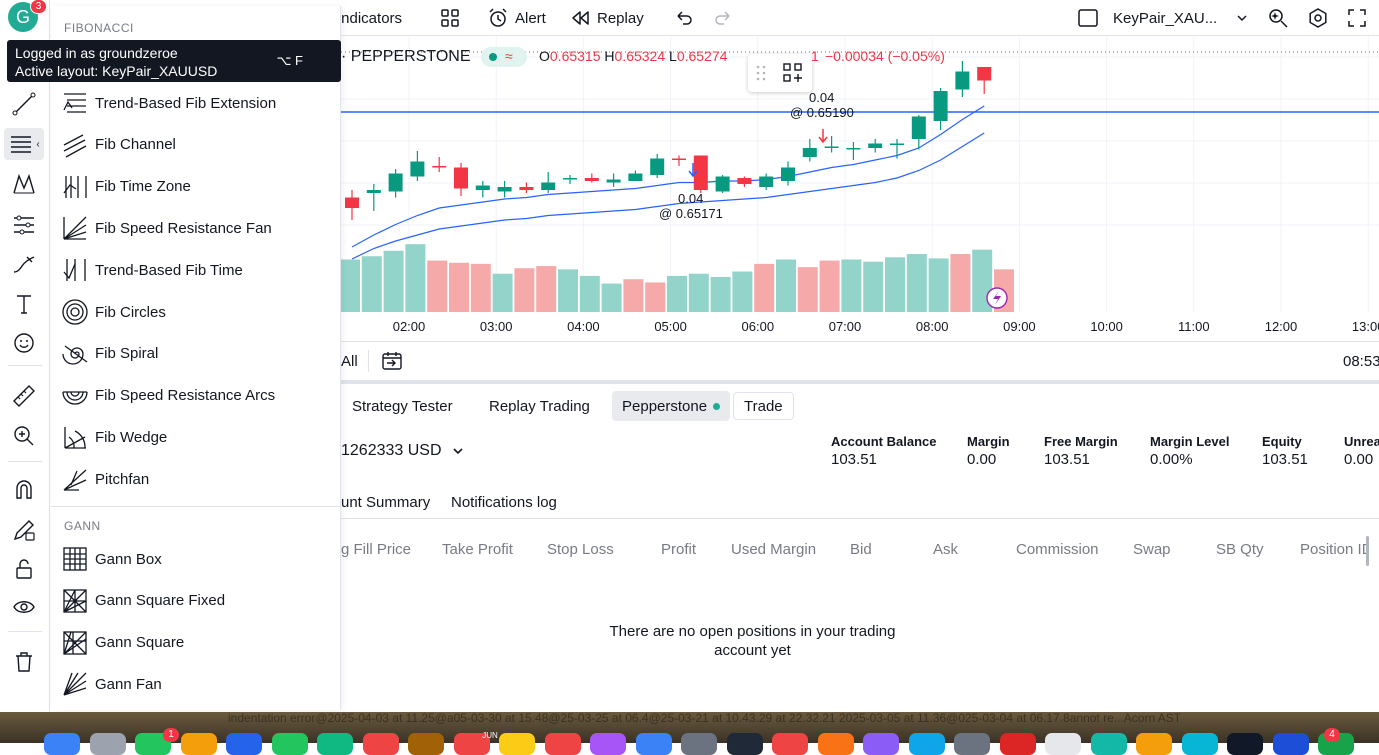 The height and width of the screenshot is (755, 1379). Describe the element at coordinates (1367, 551) in the screenshot. I see `scrollbar` at that location.